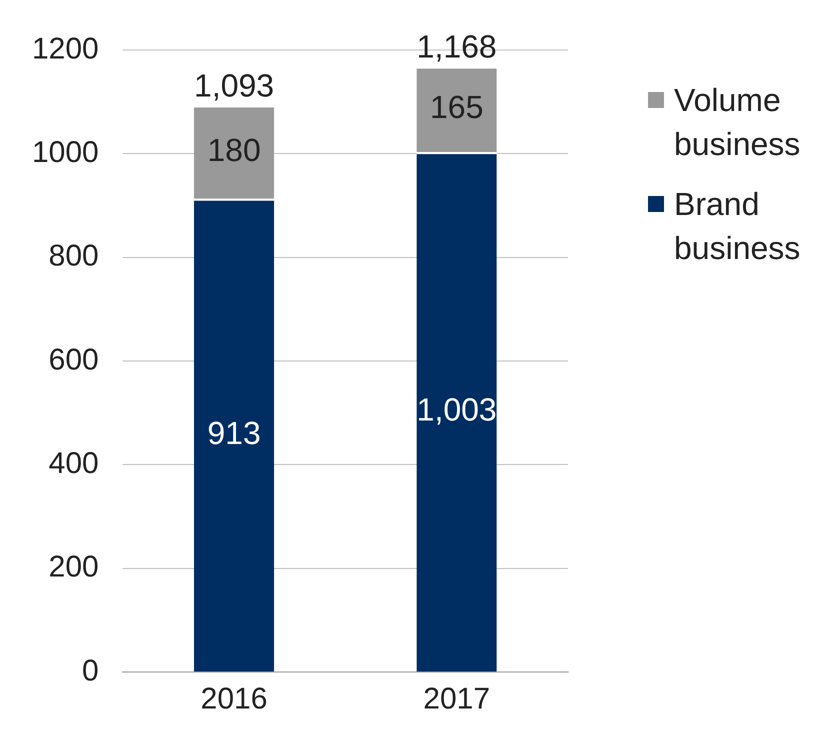  Describe the element at coordinates (738, 226) in the screenshot. I see `legend-label: Brand business` at that location.